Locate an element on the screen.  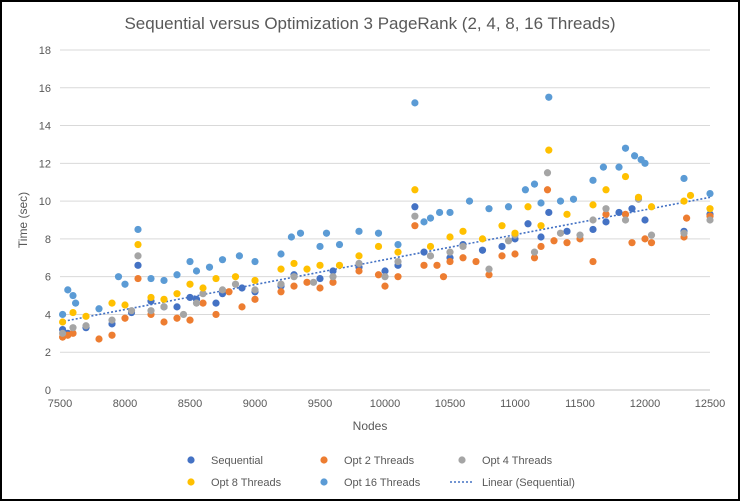
y-tick-label: 10 is located at coordinates (45, 202).